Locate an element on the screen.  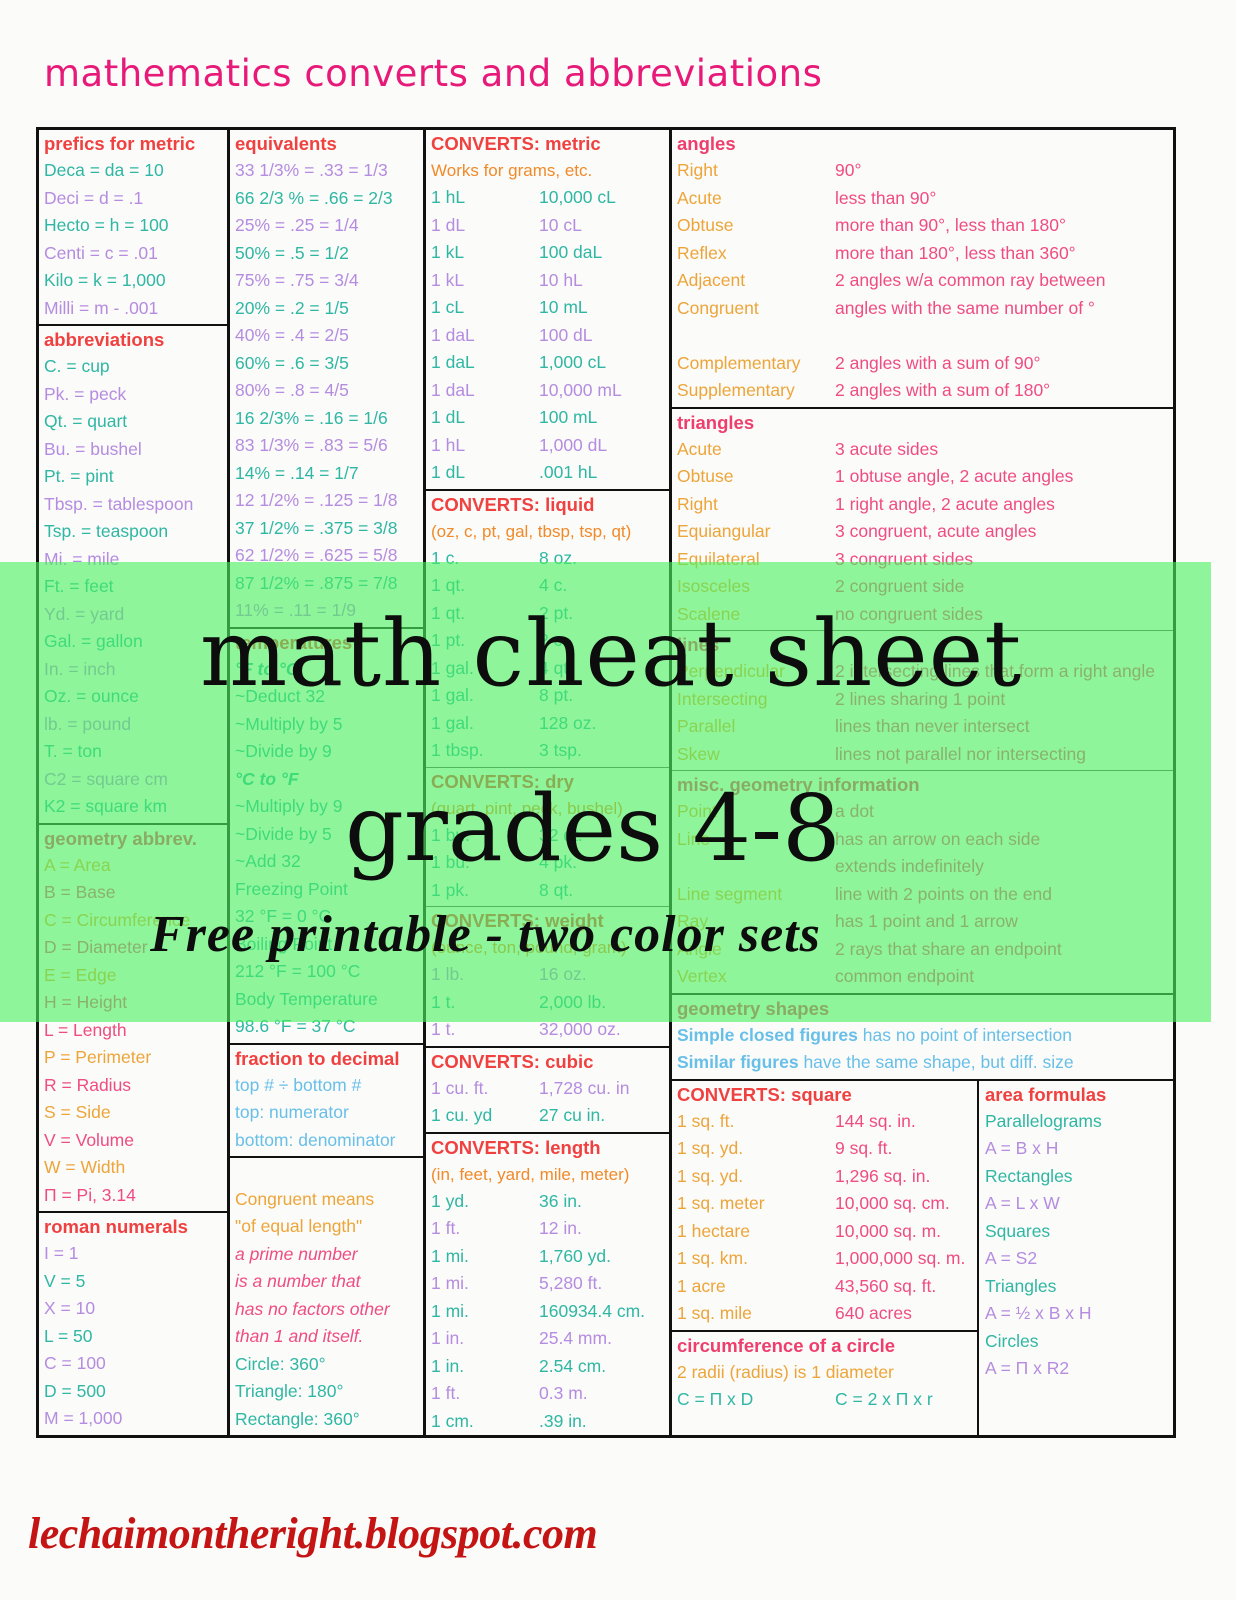
list-item: ~Divide by 9 is located at coordinates (283, 751).